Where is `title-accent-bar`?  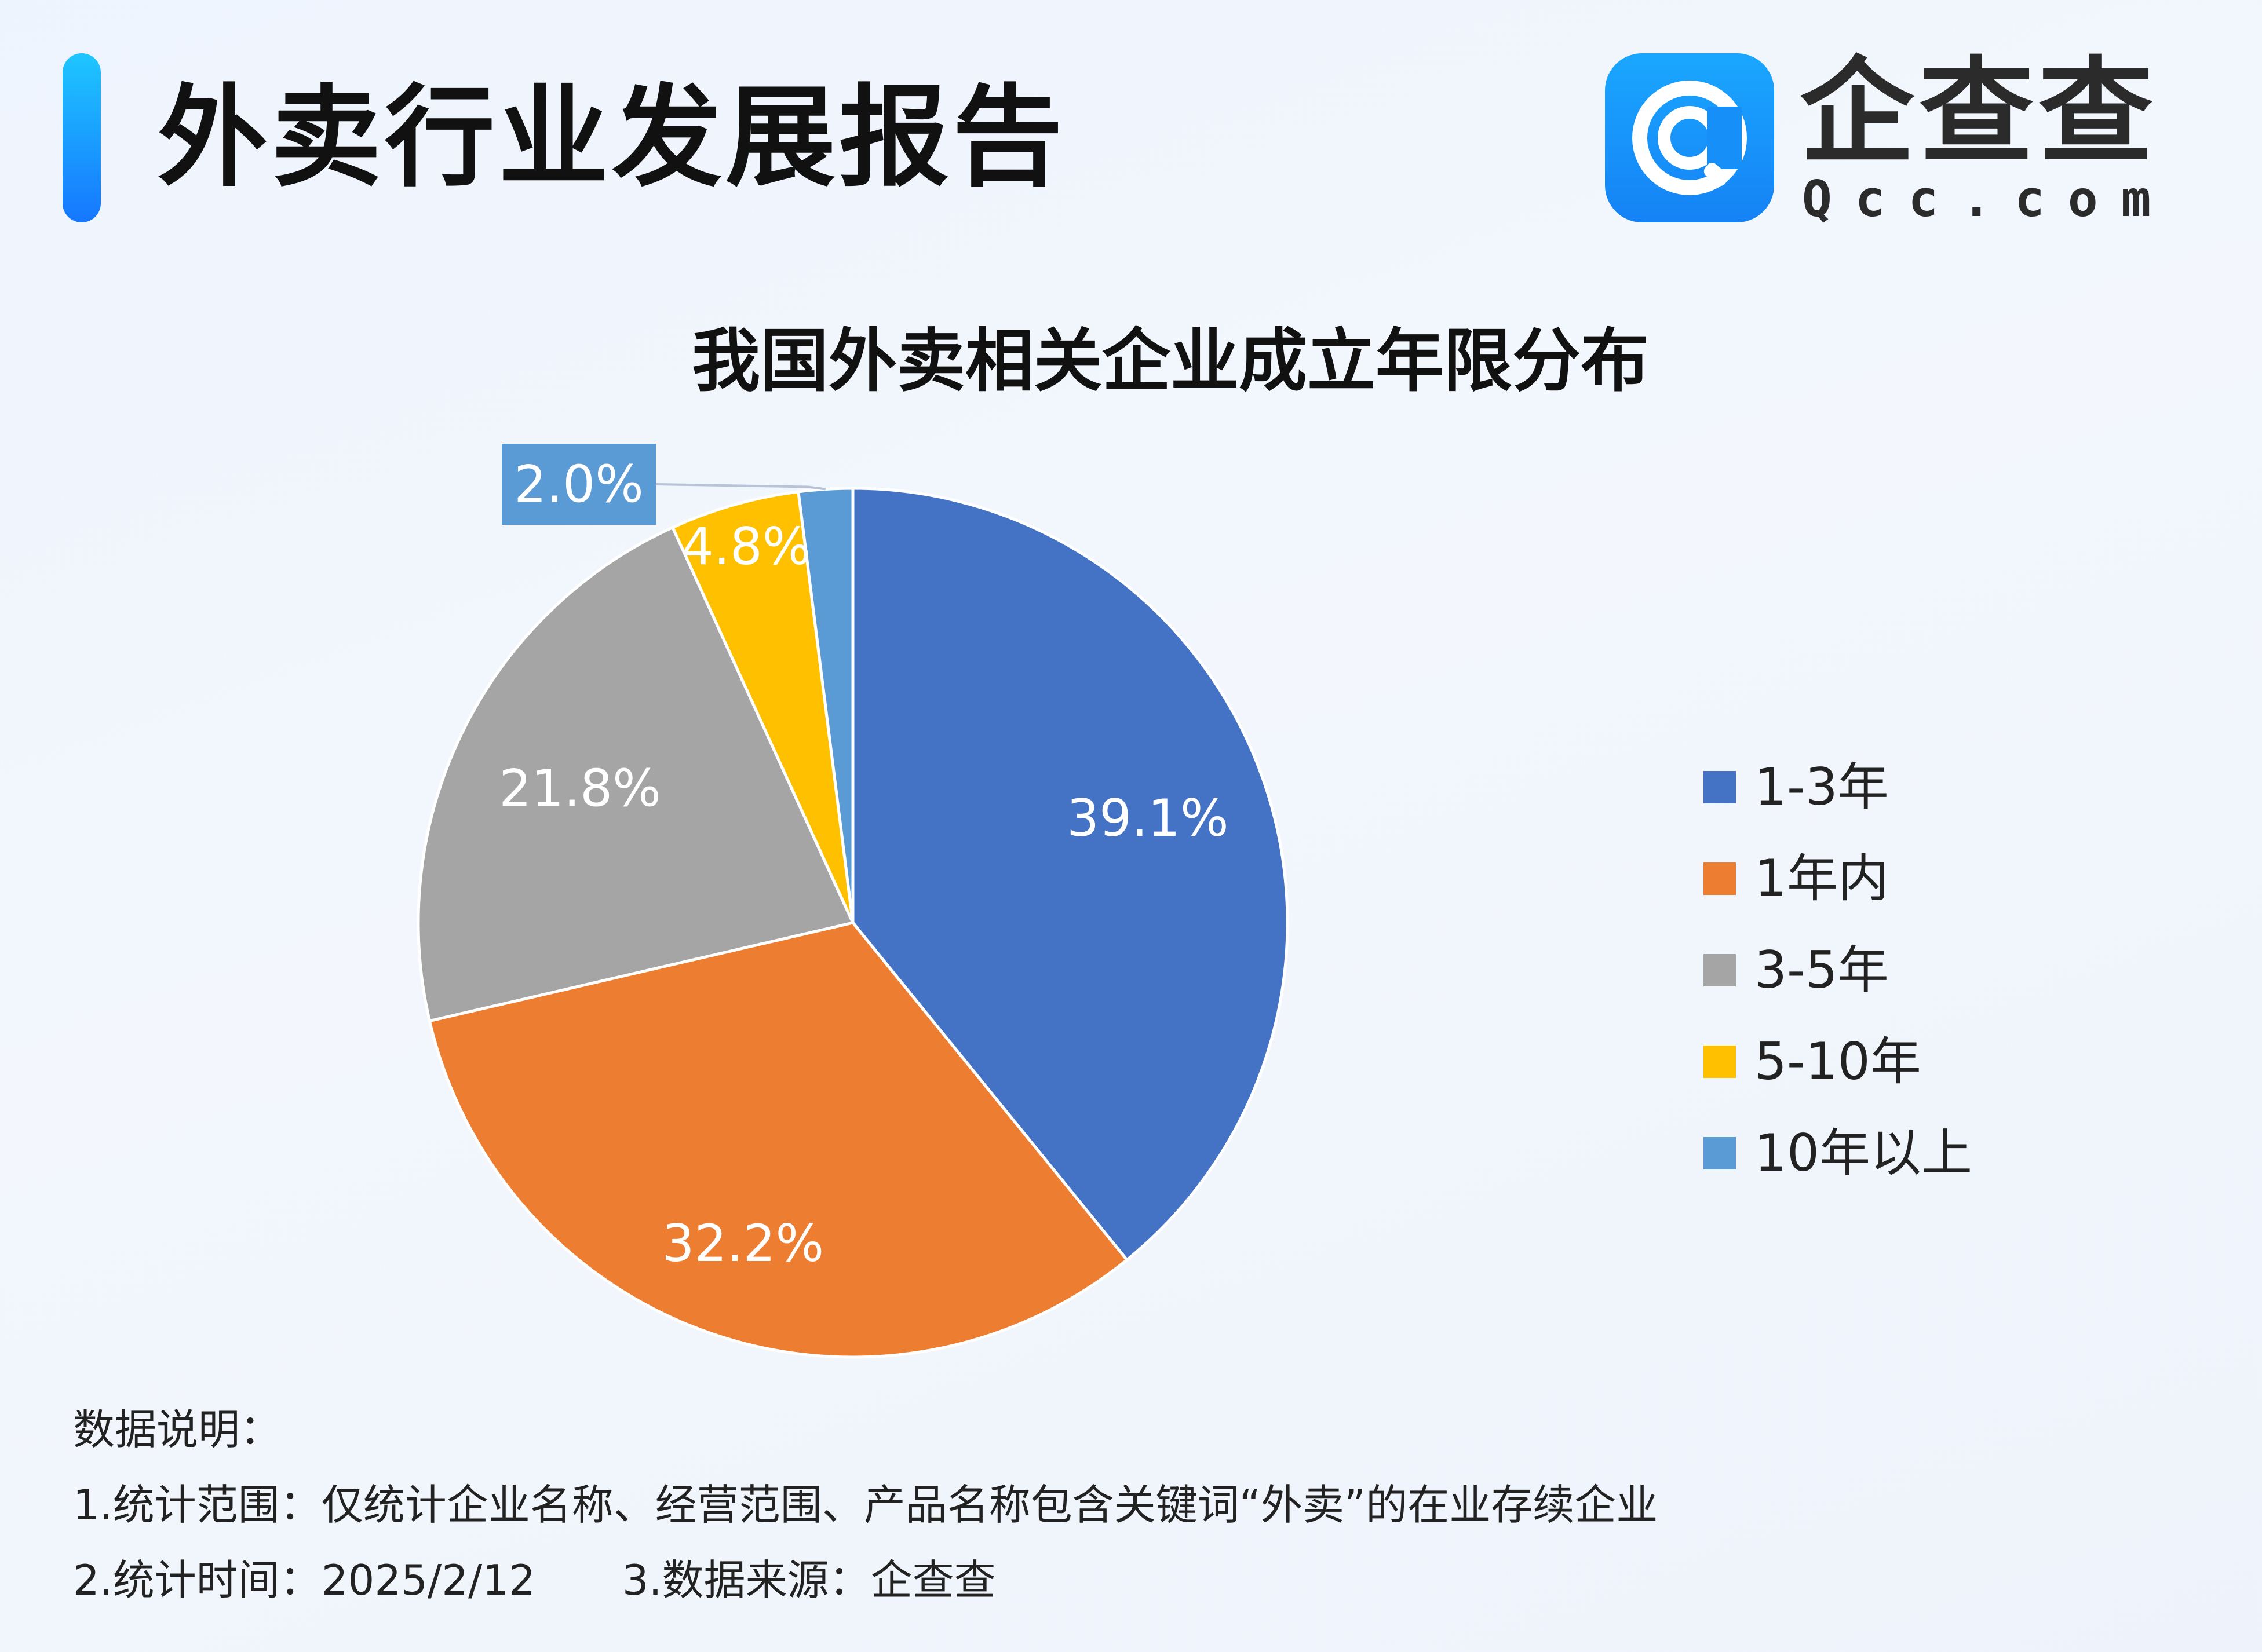
title-accent-bar is located at coordinates (82, 137).